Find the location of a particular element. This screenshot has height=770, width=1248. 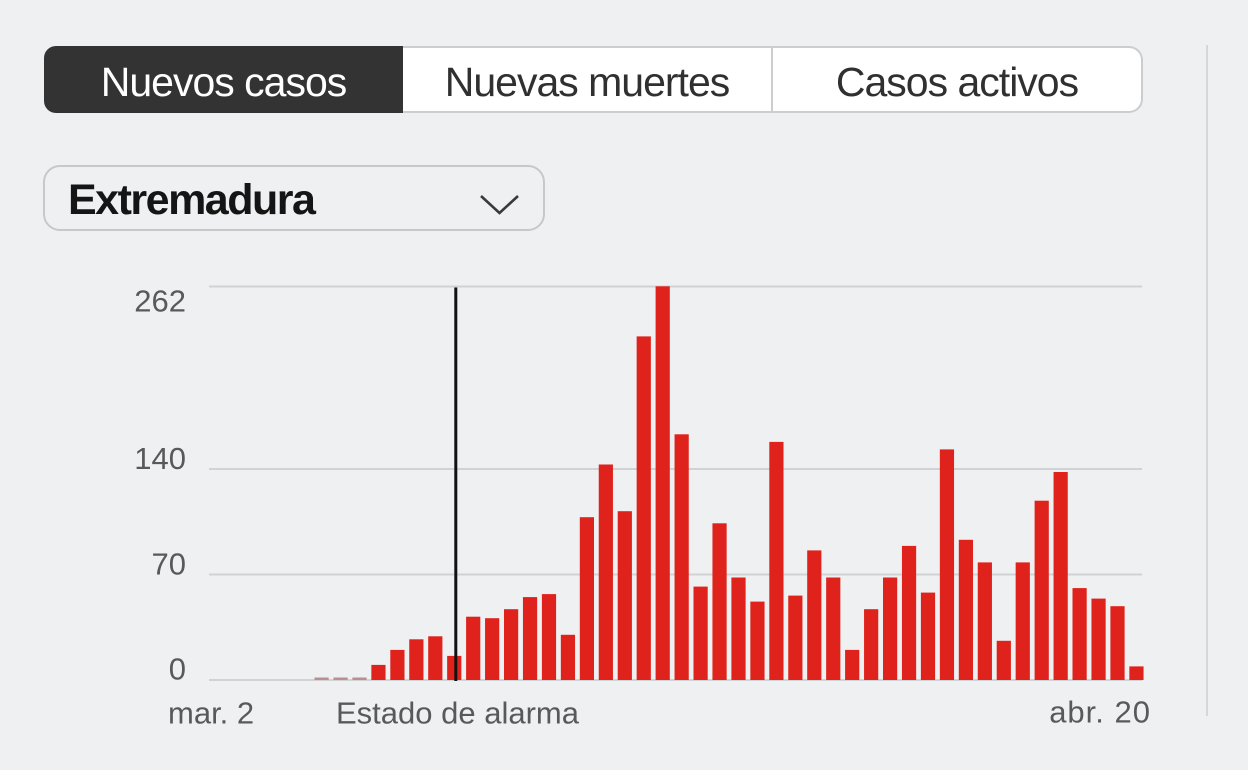

svg-text: 0 is located at coordinates (177, 669).